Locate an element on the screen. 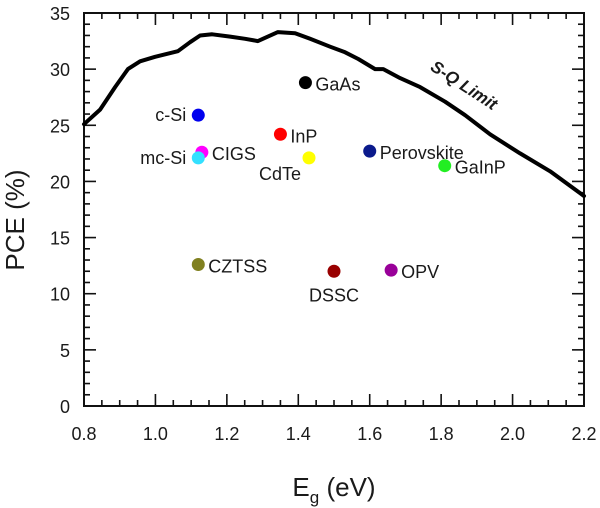  x-tick-label: 1.6 is located at coordinates (369, 434).